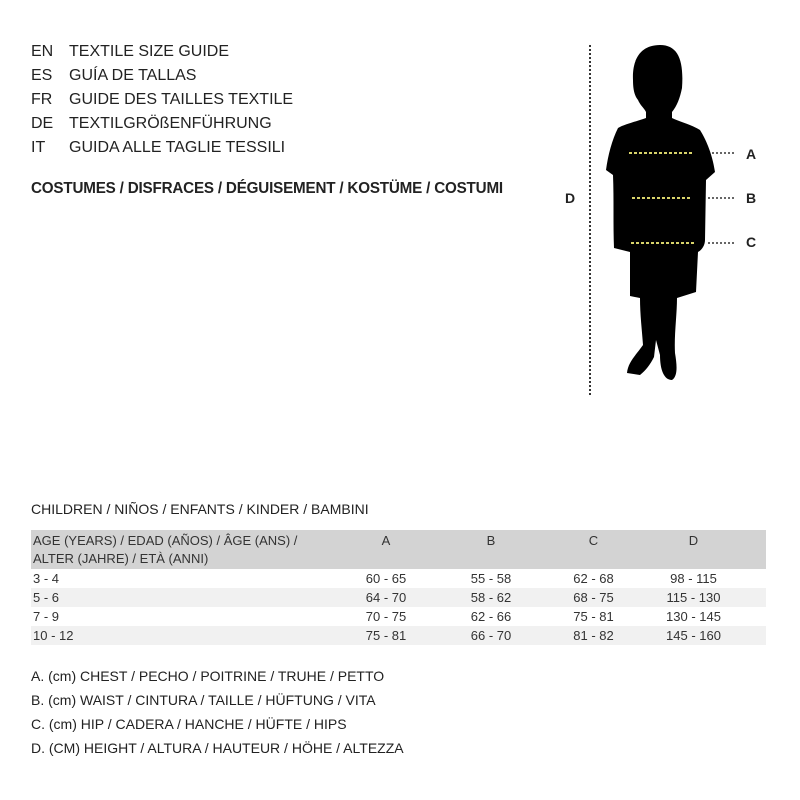 This screenshot has width=800, height=800. Describe the element at coordinates (491, 549) in the screenshot. I see `header-b: B` at that location.